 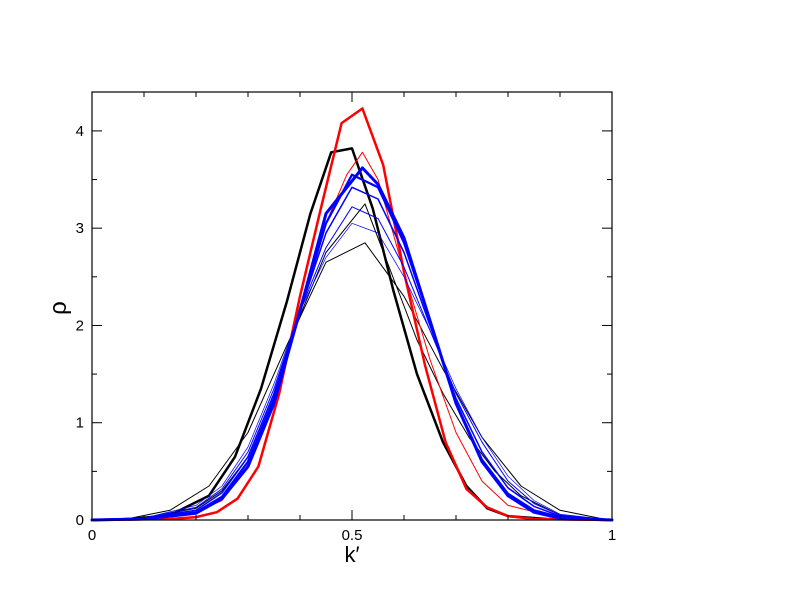 What do you see at coordinates (352, 535) in the screenshot?
I see `x-tick-label: 0.5` at bounding box center [352, 535].